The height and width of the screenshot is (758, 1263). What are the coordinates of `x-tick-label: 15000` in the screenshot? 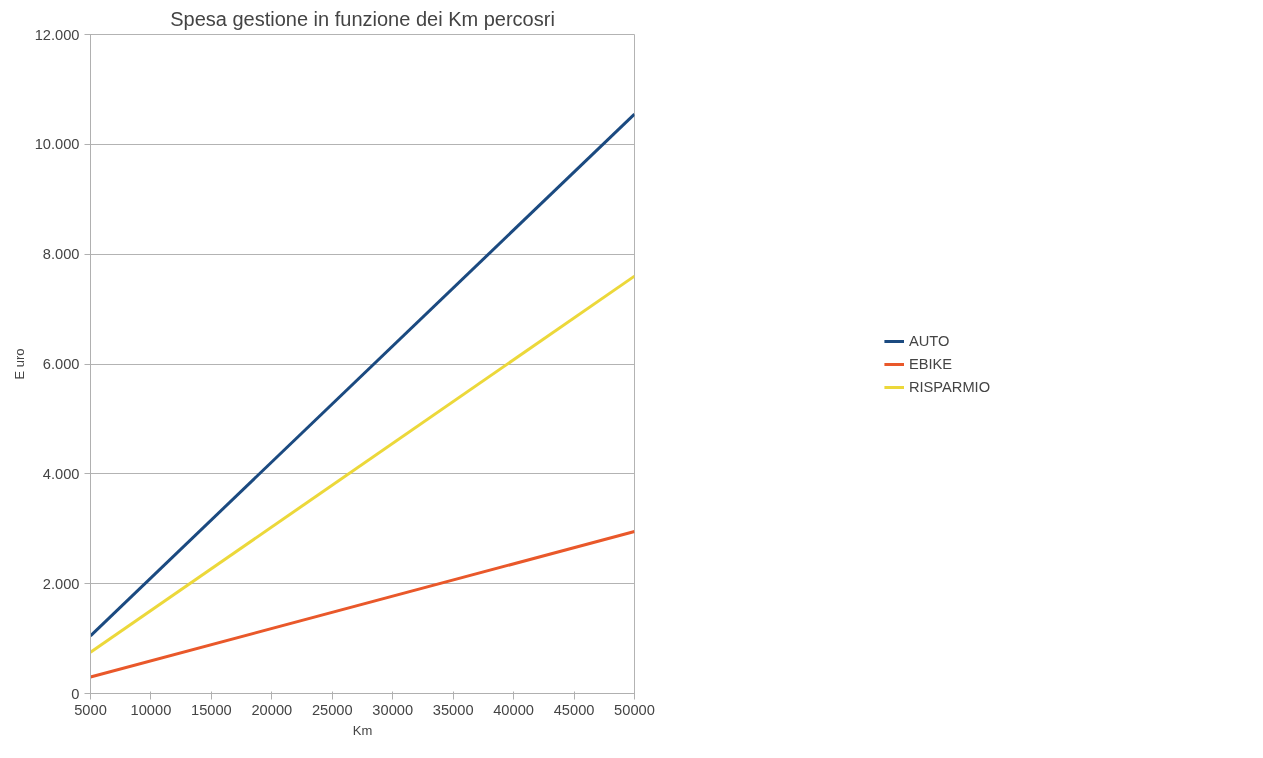 It's located at (211, 709).